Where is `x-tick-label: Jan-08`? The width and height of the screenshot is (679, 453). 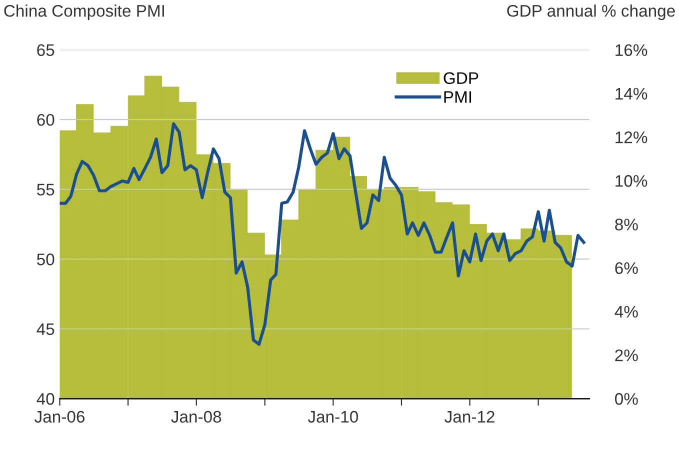 x-tick-label: Jan-08 is located at coordinates (196, 416).